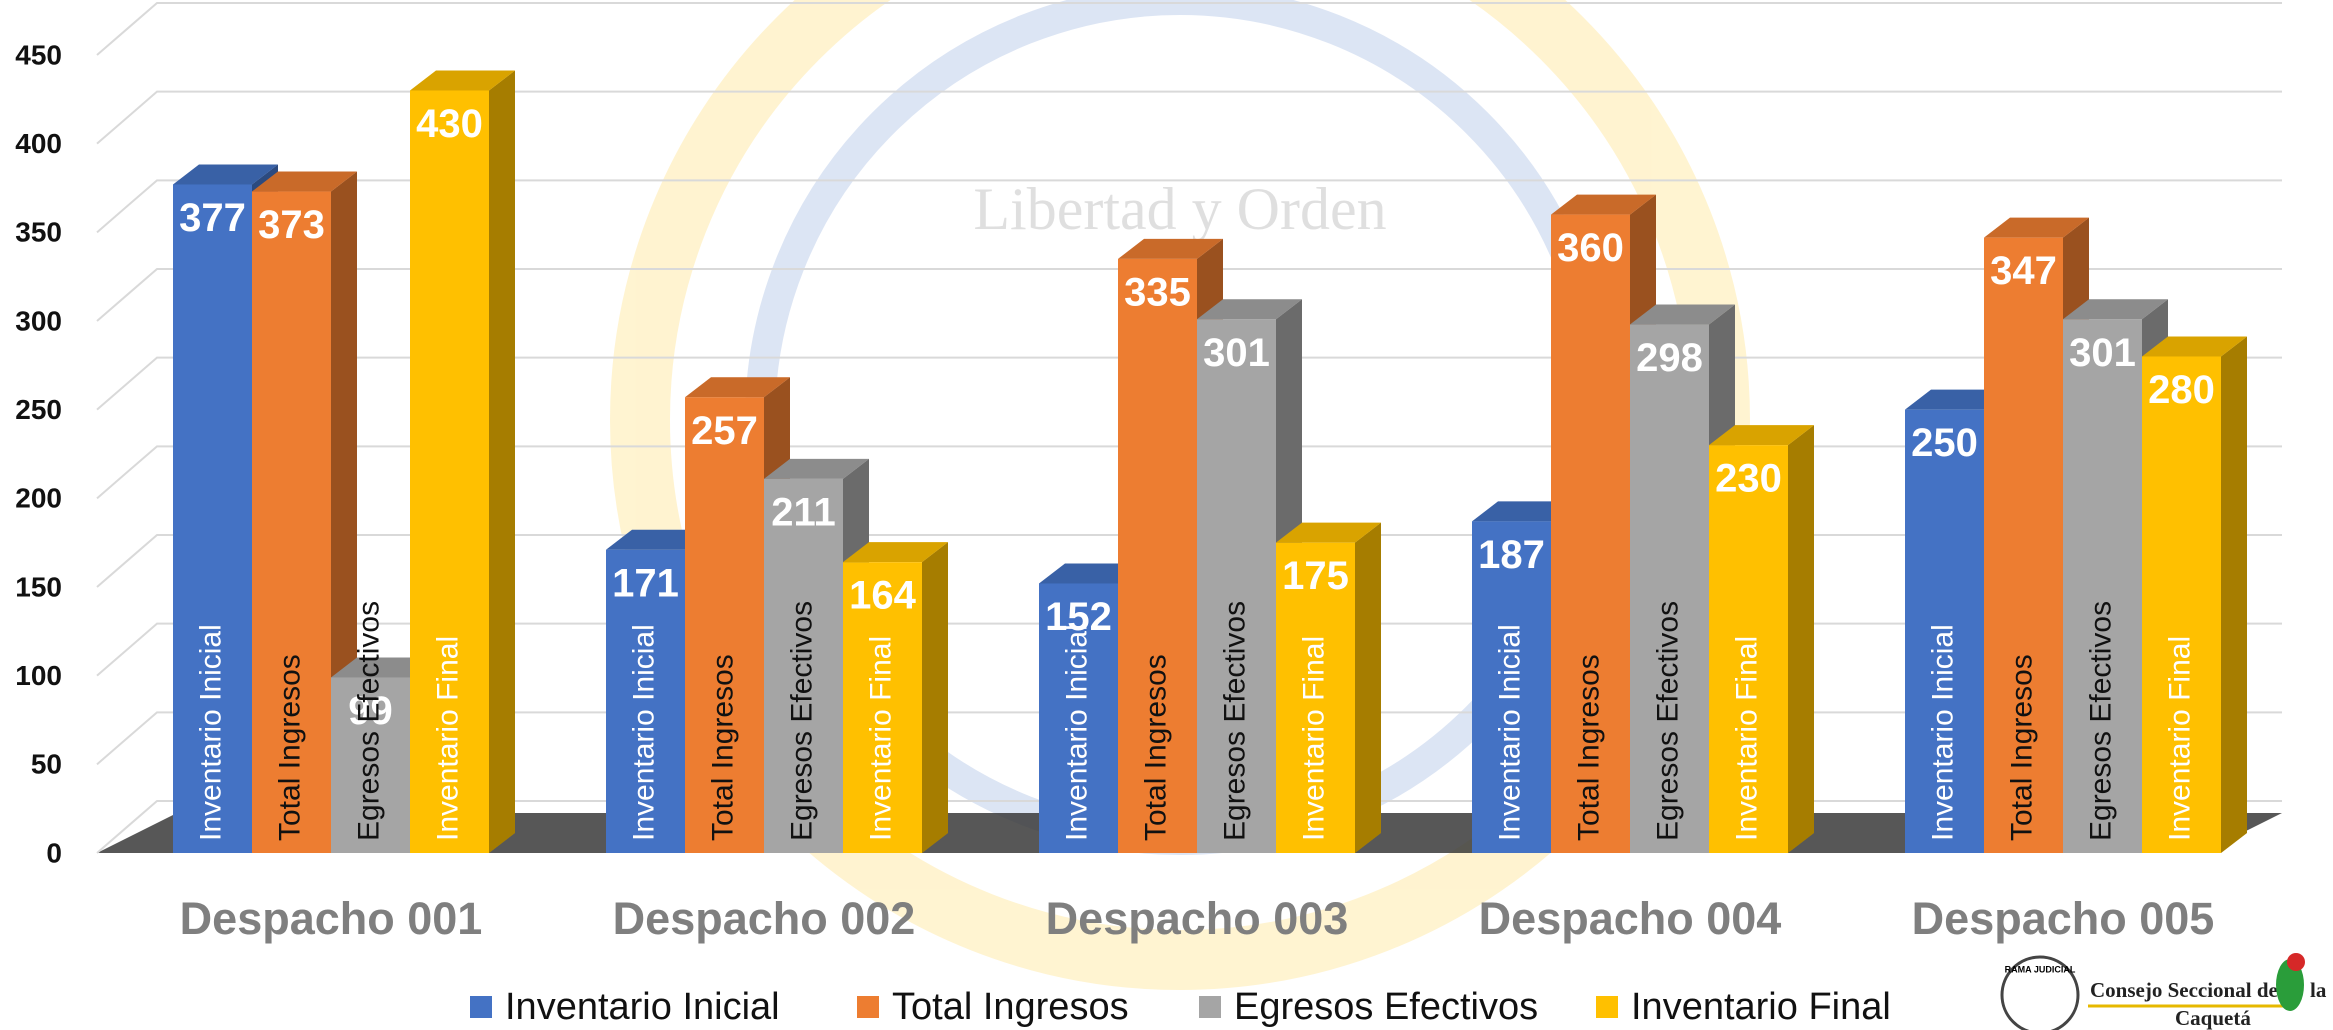 This screenshot has width=2333, height=1030. I want to click on y-tick-label: 0, so click(54, 852).